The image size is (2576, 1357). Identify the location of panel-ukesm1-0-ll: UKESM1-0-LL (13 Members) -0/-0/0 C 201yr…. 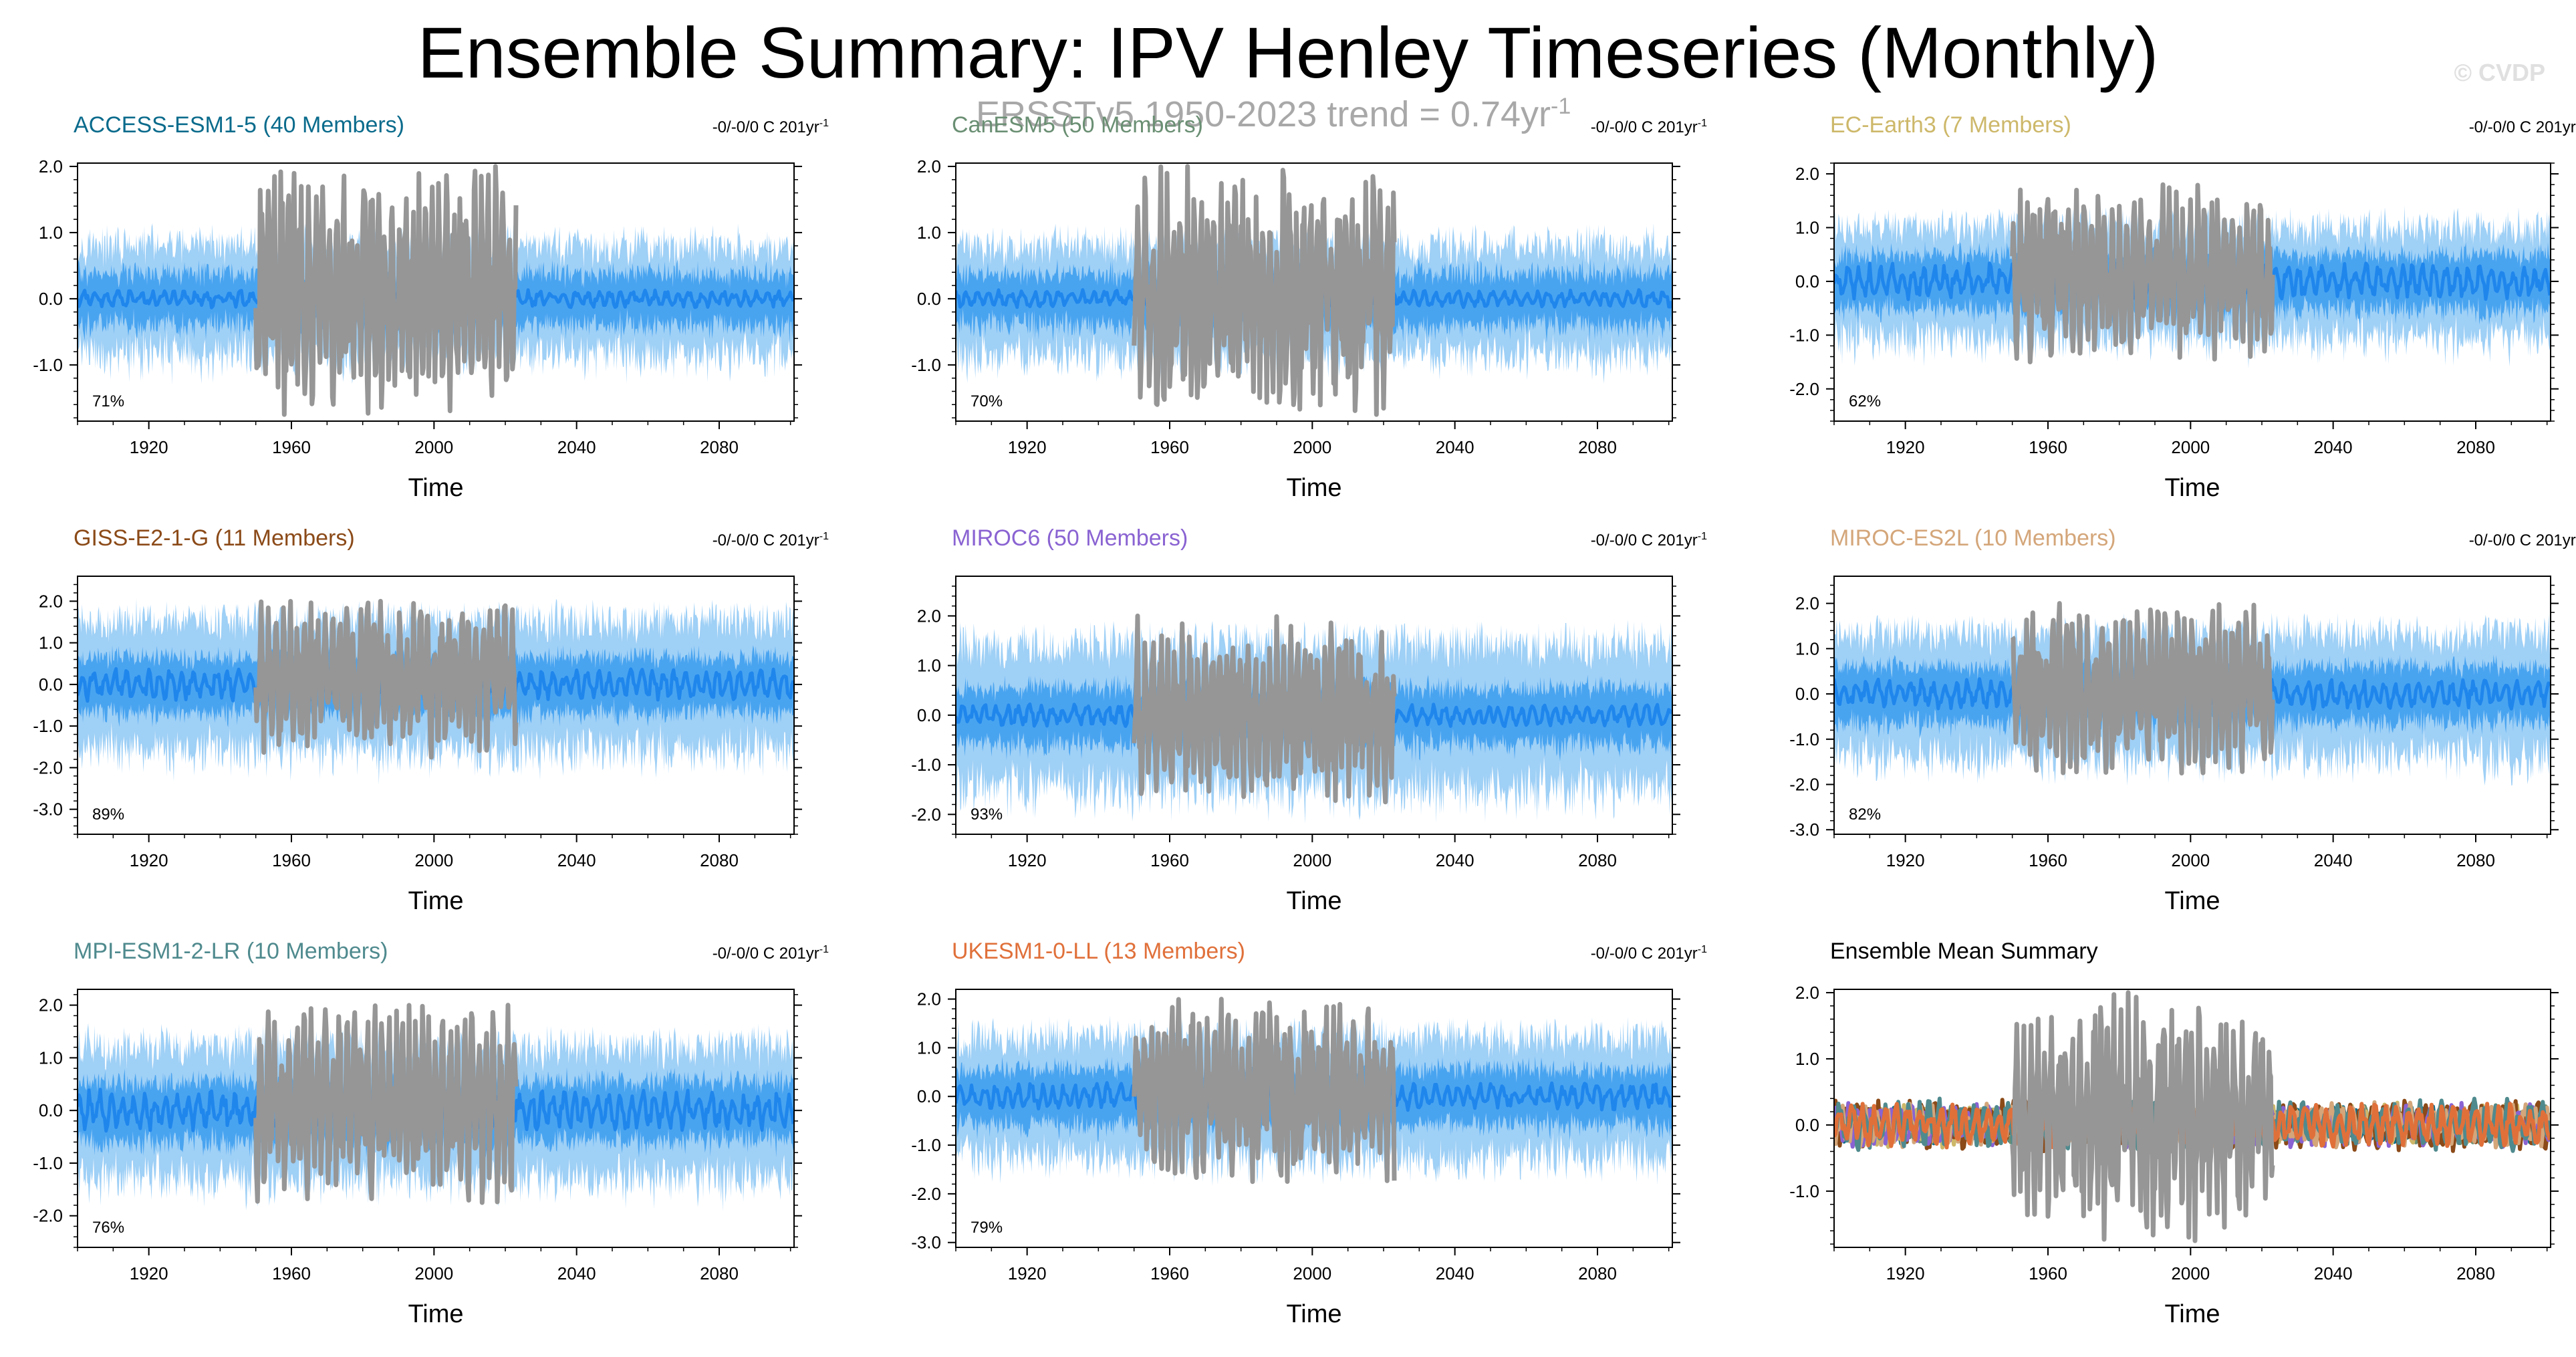
(1309, 1127).